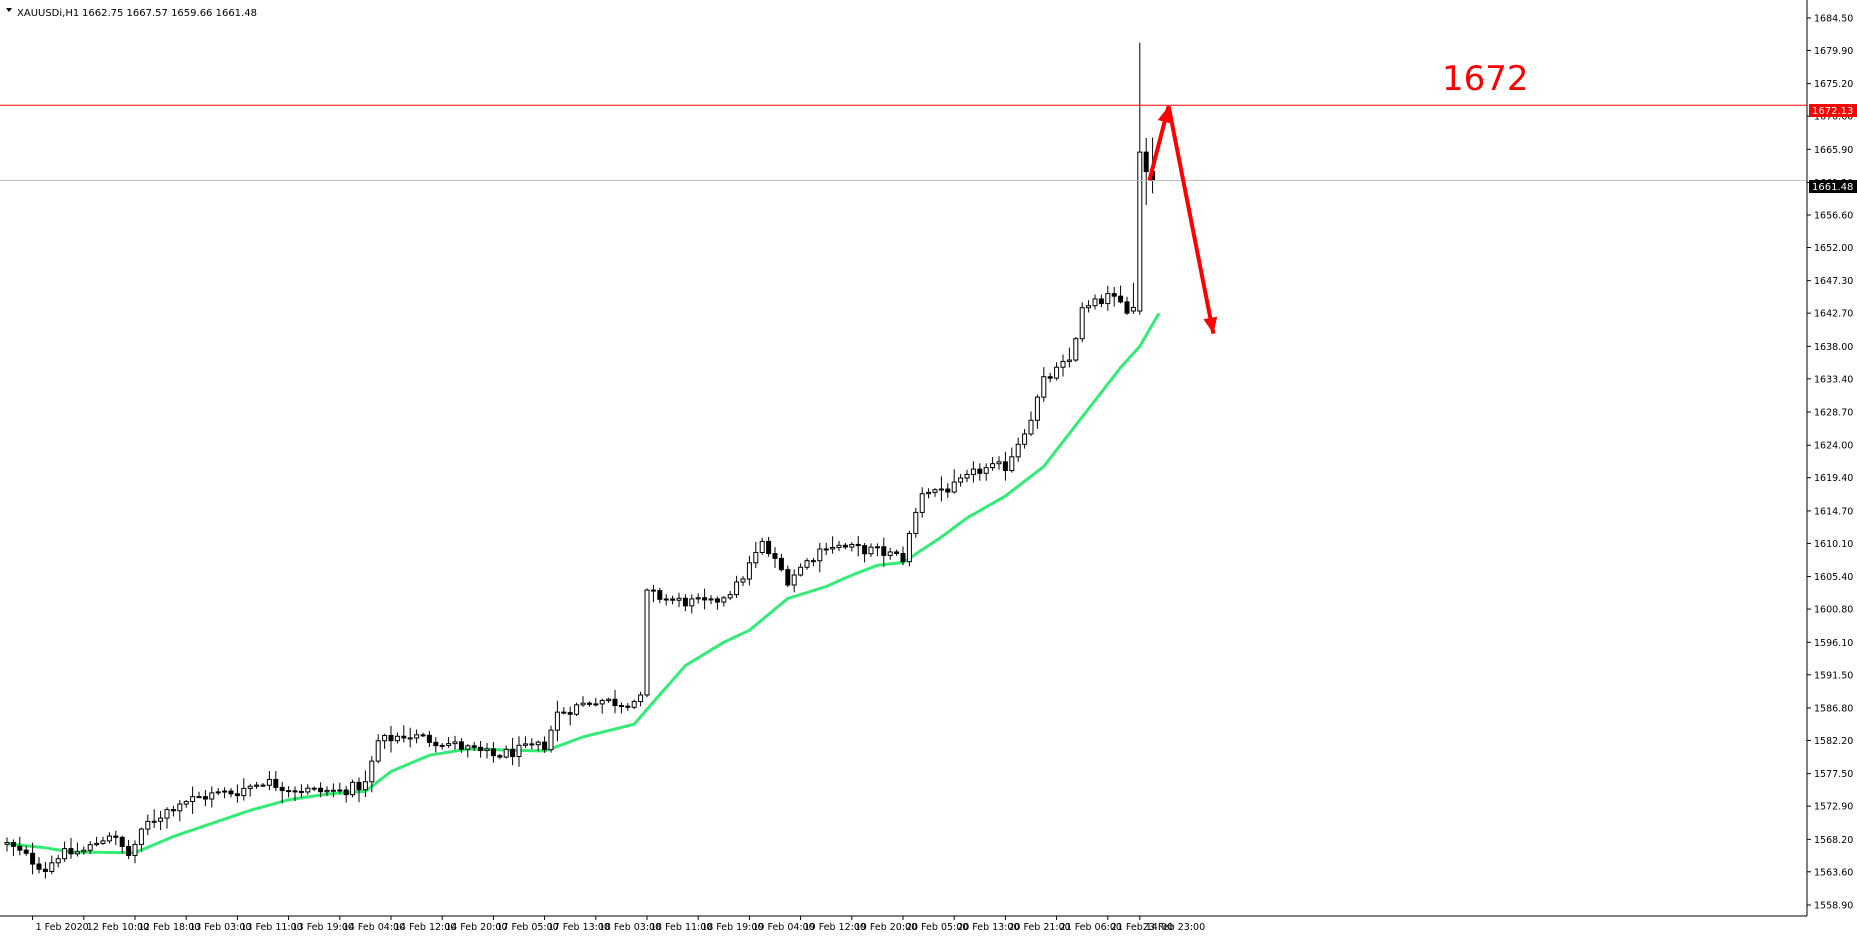 The width and height of the screenshot is (1857, 944). I want to click on time-tick-label: 17 Feb 05:00, so click(527, 927).